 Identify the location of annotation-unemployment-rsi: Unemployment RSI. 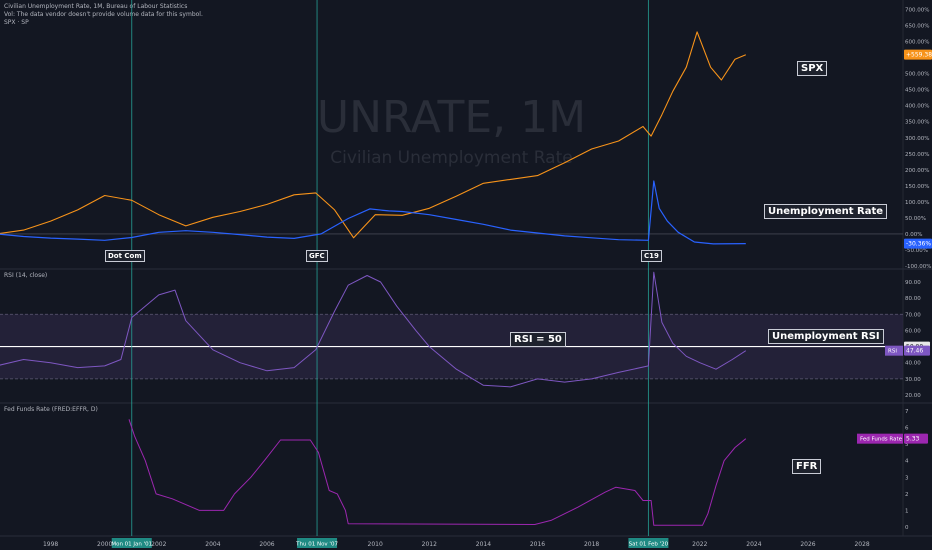
(826, 336).